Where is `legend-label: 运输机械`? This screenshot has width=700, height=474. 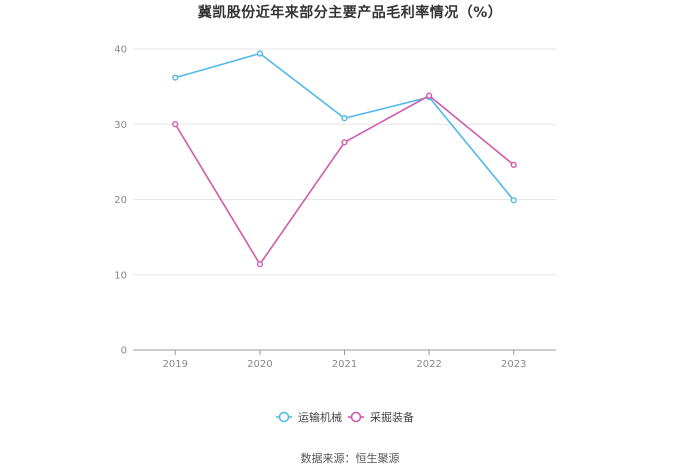
legend-label: 运输机械 is located at coordinates (320, 417).